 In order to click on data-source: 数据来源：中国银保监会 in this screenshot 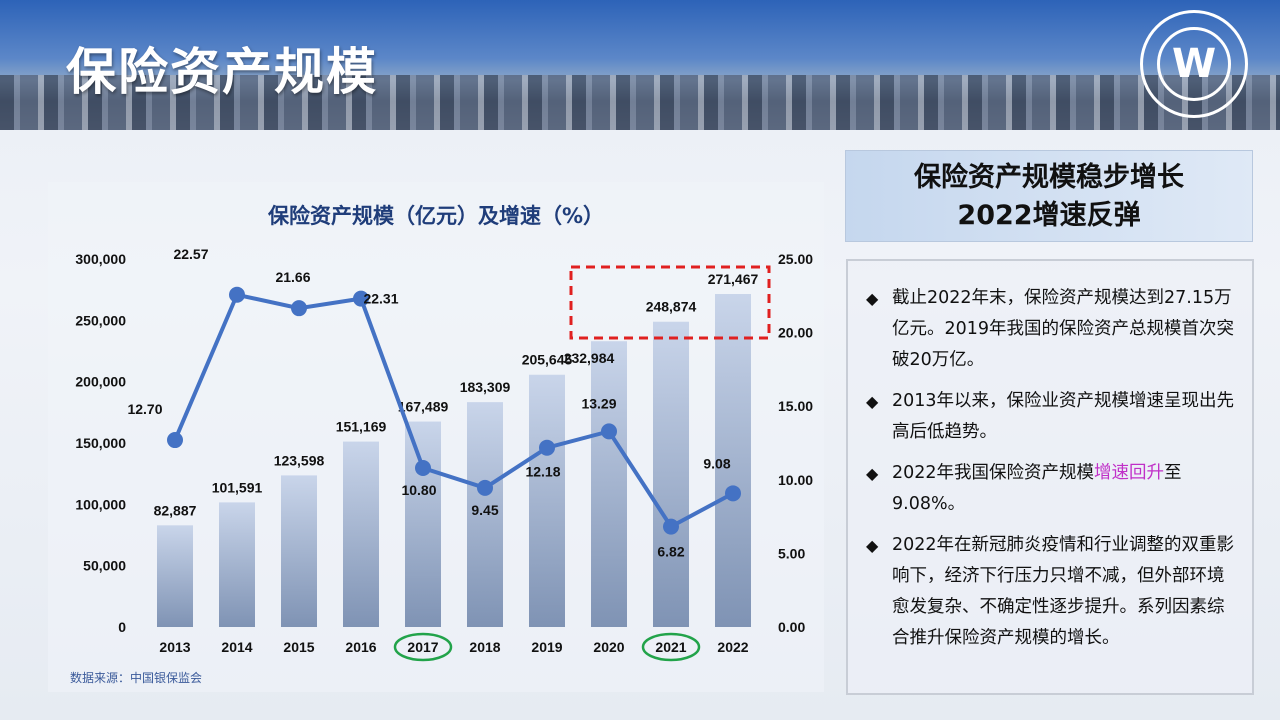, I will do `click(136, 678)`.